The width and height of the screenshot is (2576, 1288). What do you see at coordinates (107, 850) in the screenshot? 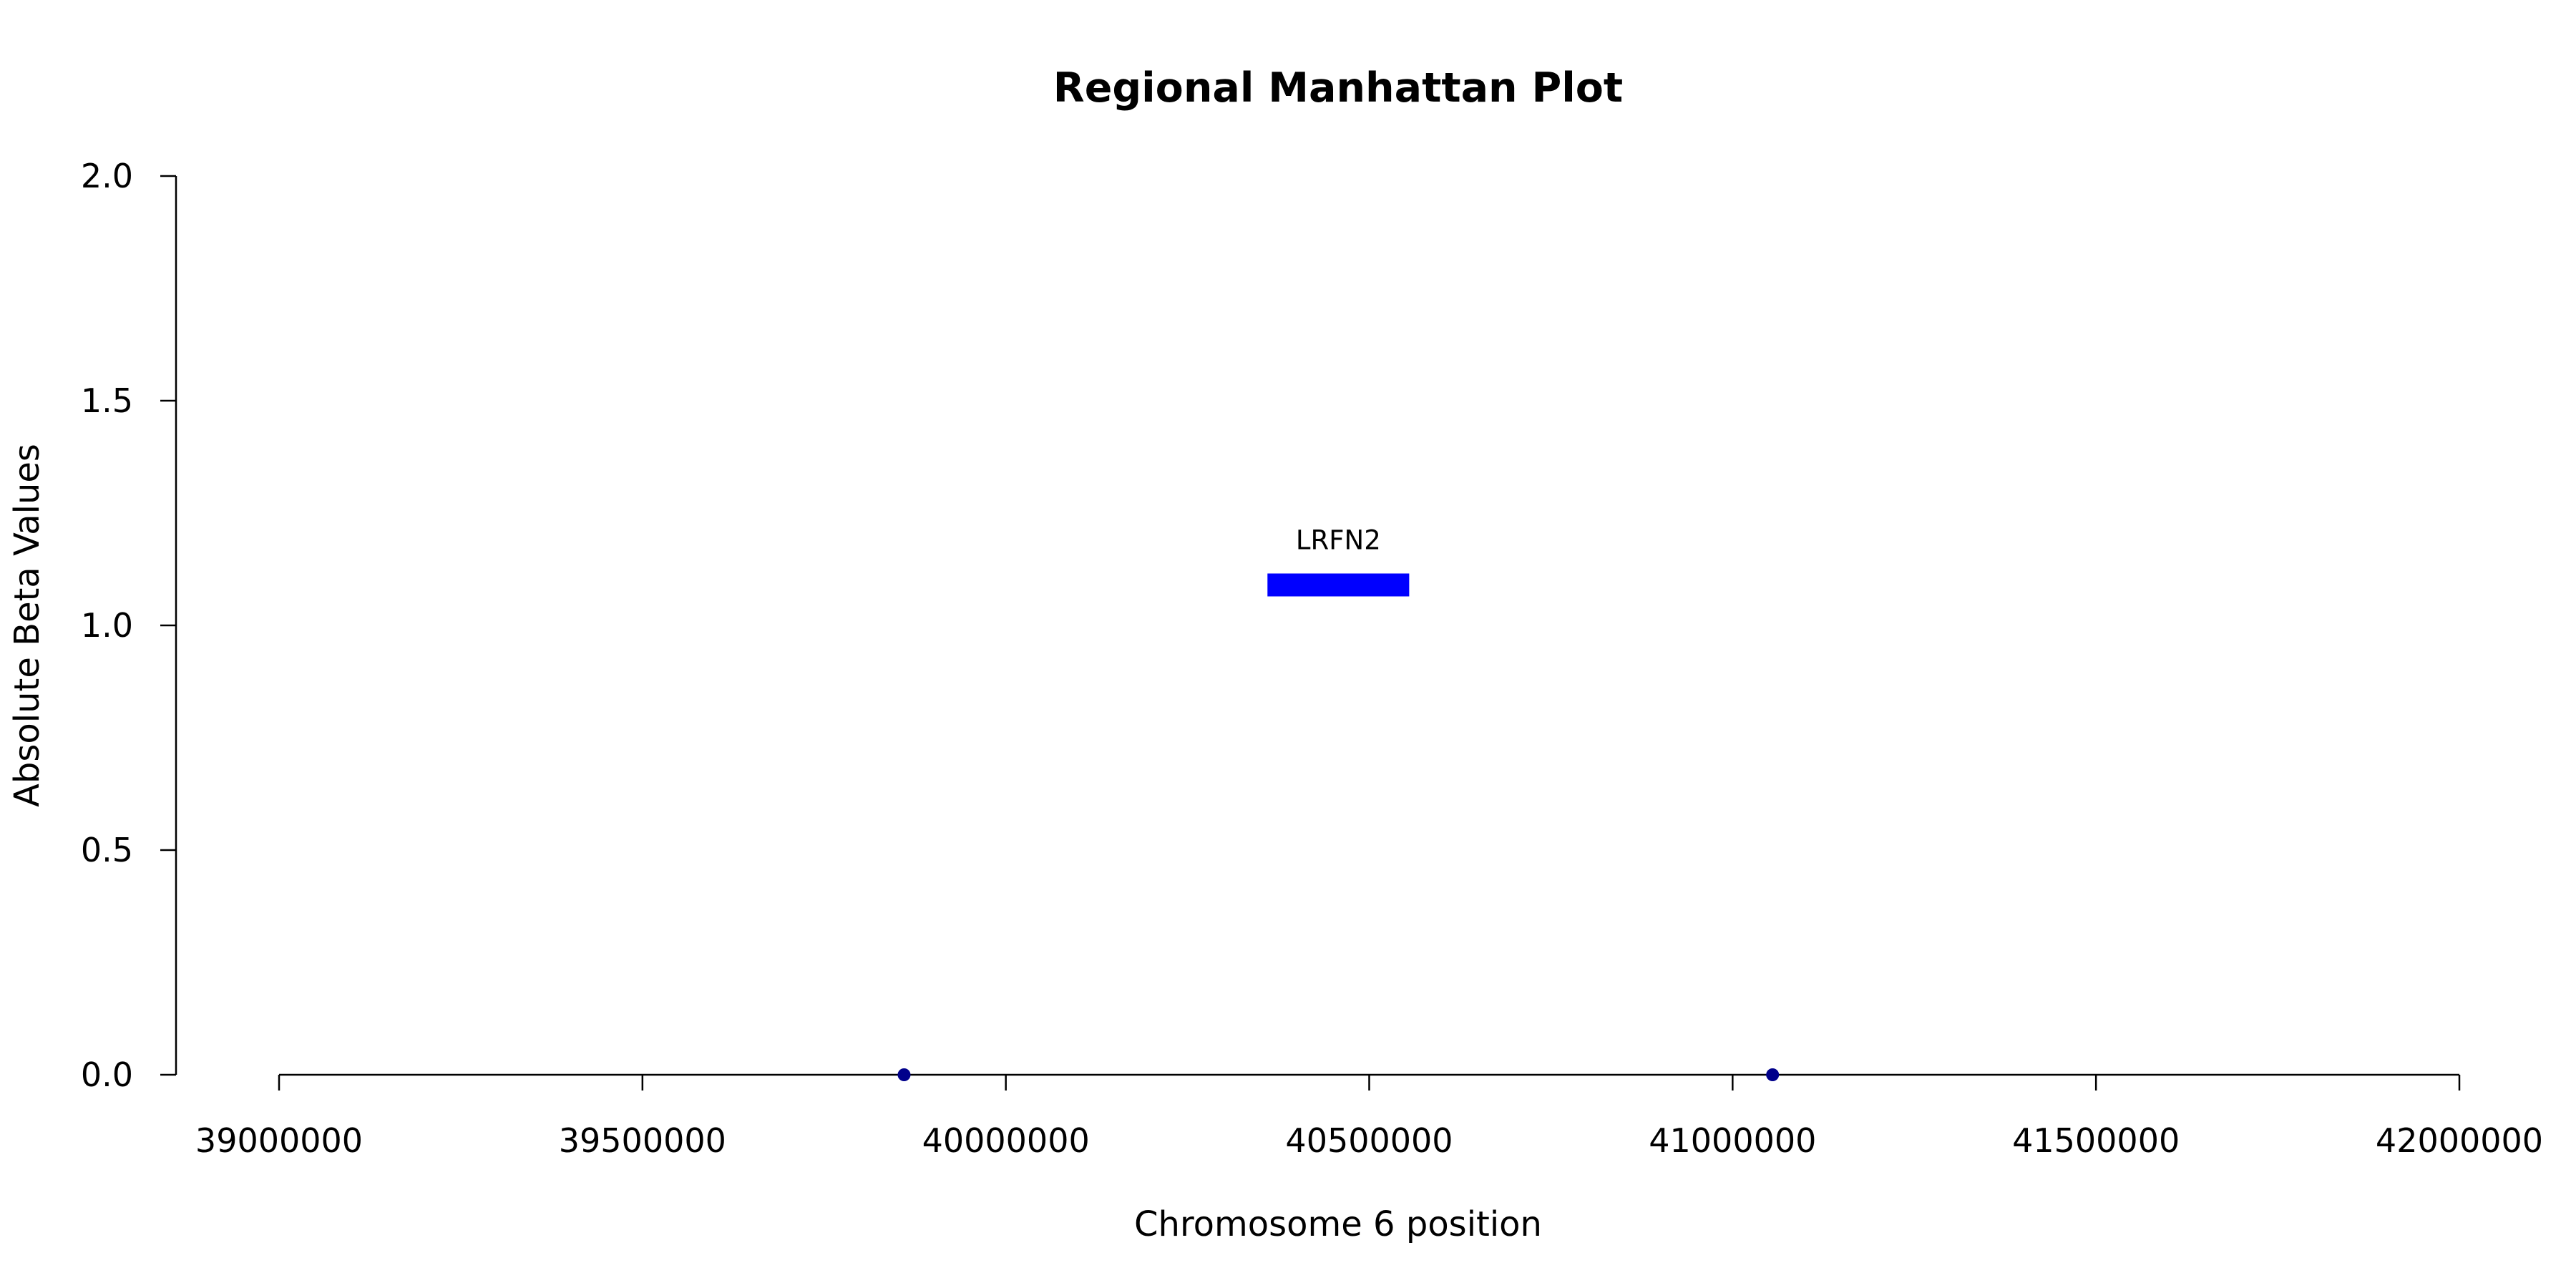
I see `y-tick-label: 0.5` at bounding box center [107, 850].